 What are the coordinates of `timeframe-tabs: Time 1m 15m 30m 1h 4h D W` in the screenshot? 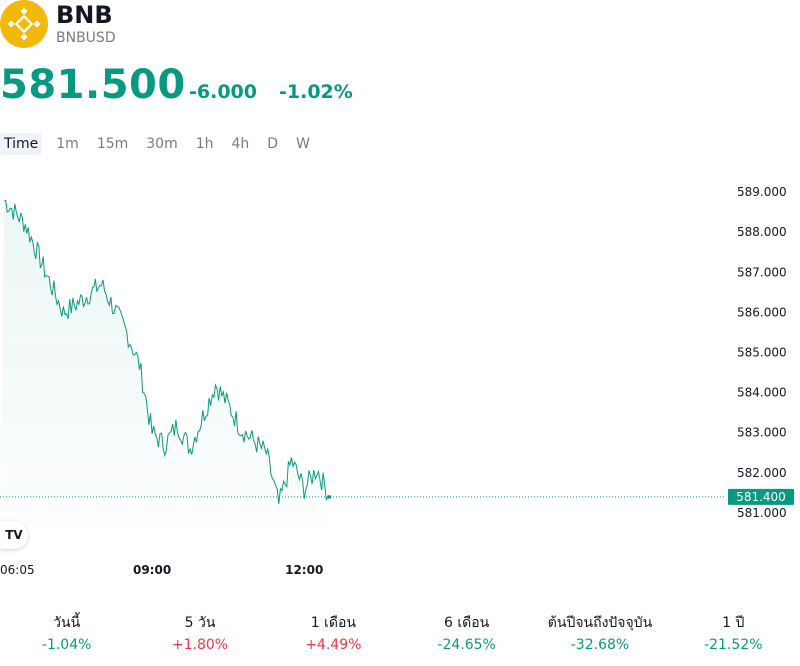 It's located at (162, 144).